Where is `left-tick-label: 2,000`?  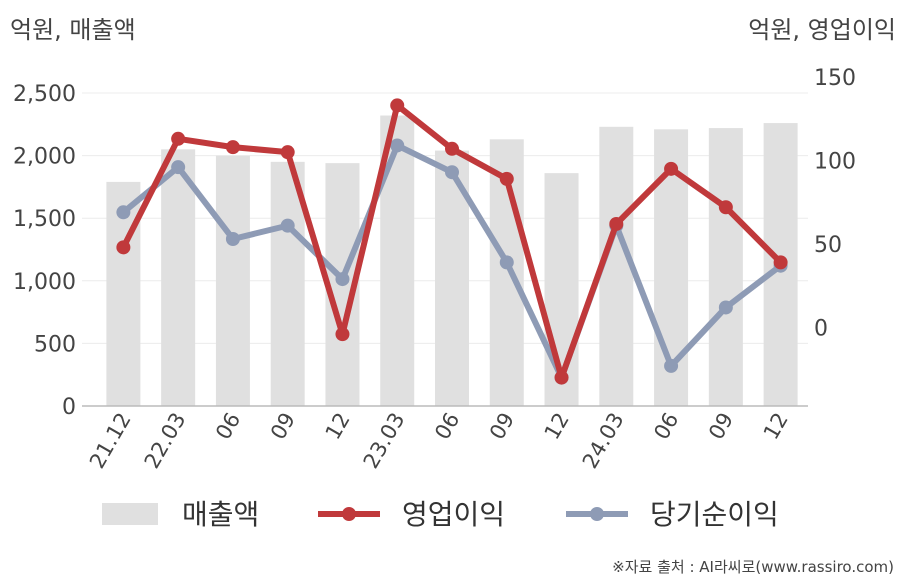
left-tick-label: 2,000 is located at coordinates (44, 157).